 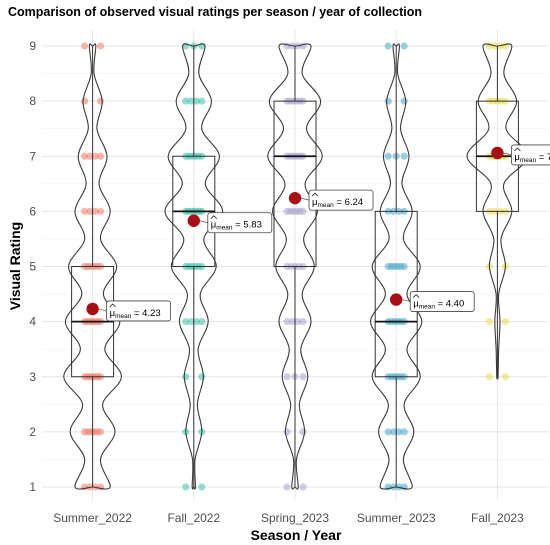 I want to click on y-tick-label: 5, so click(x=32, y=267).